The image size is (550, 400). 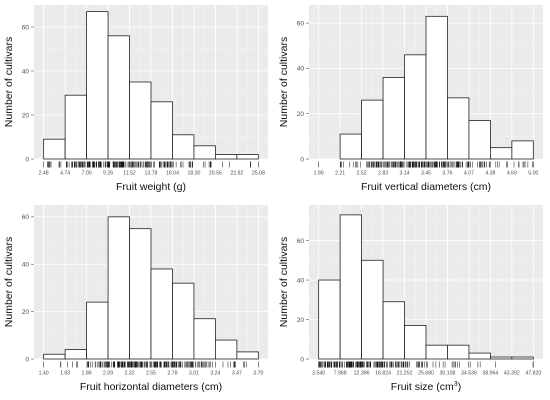 I want to click on x-tick-label: 2.55, so click(x=151, y=374).